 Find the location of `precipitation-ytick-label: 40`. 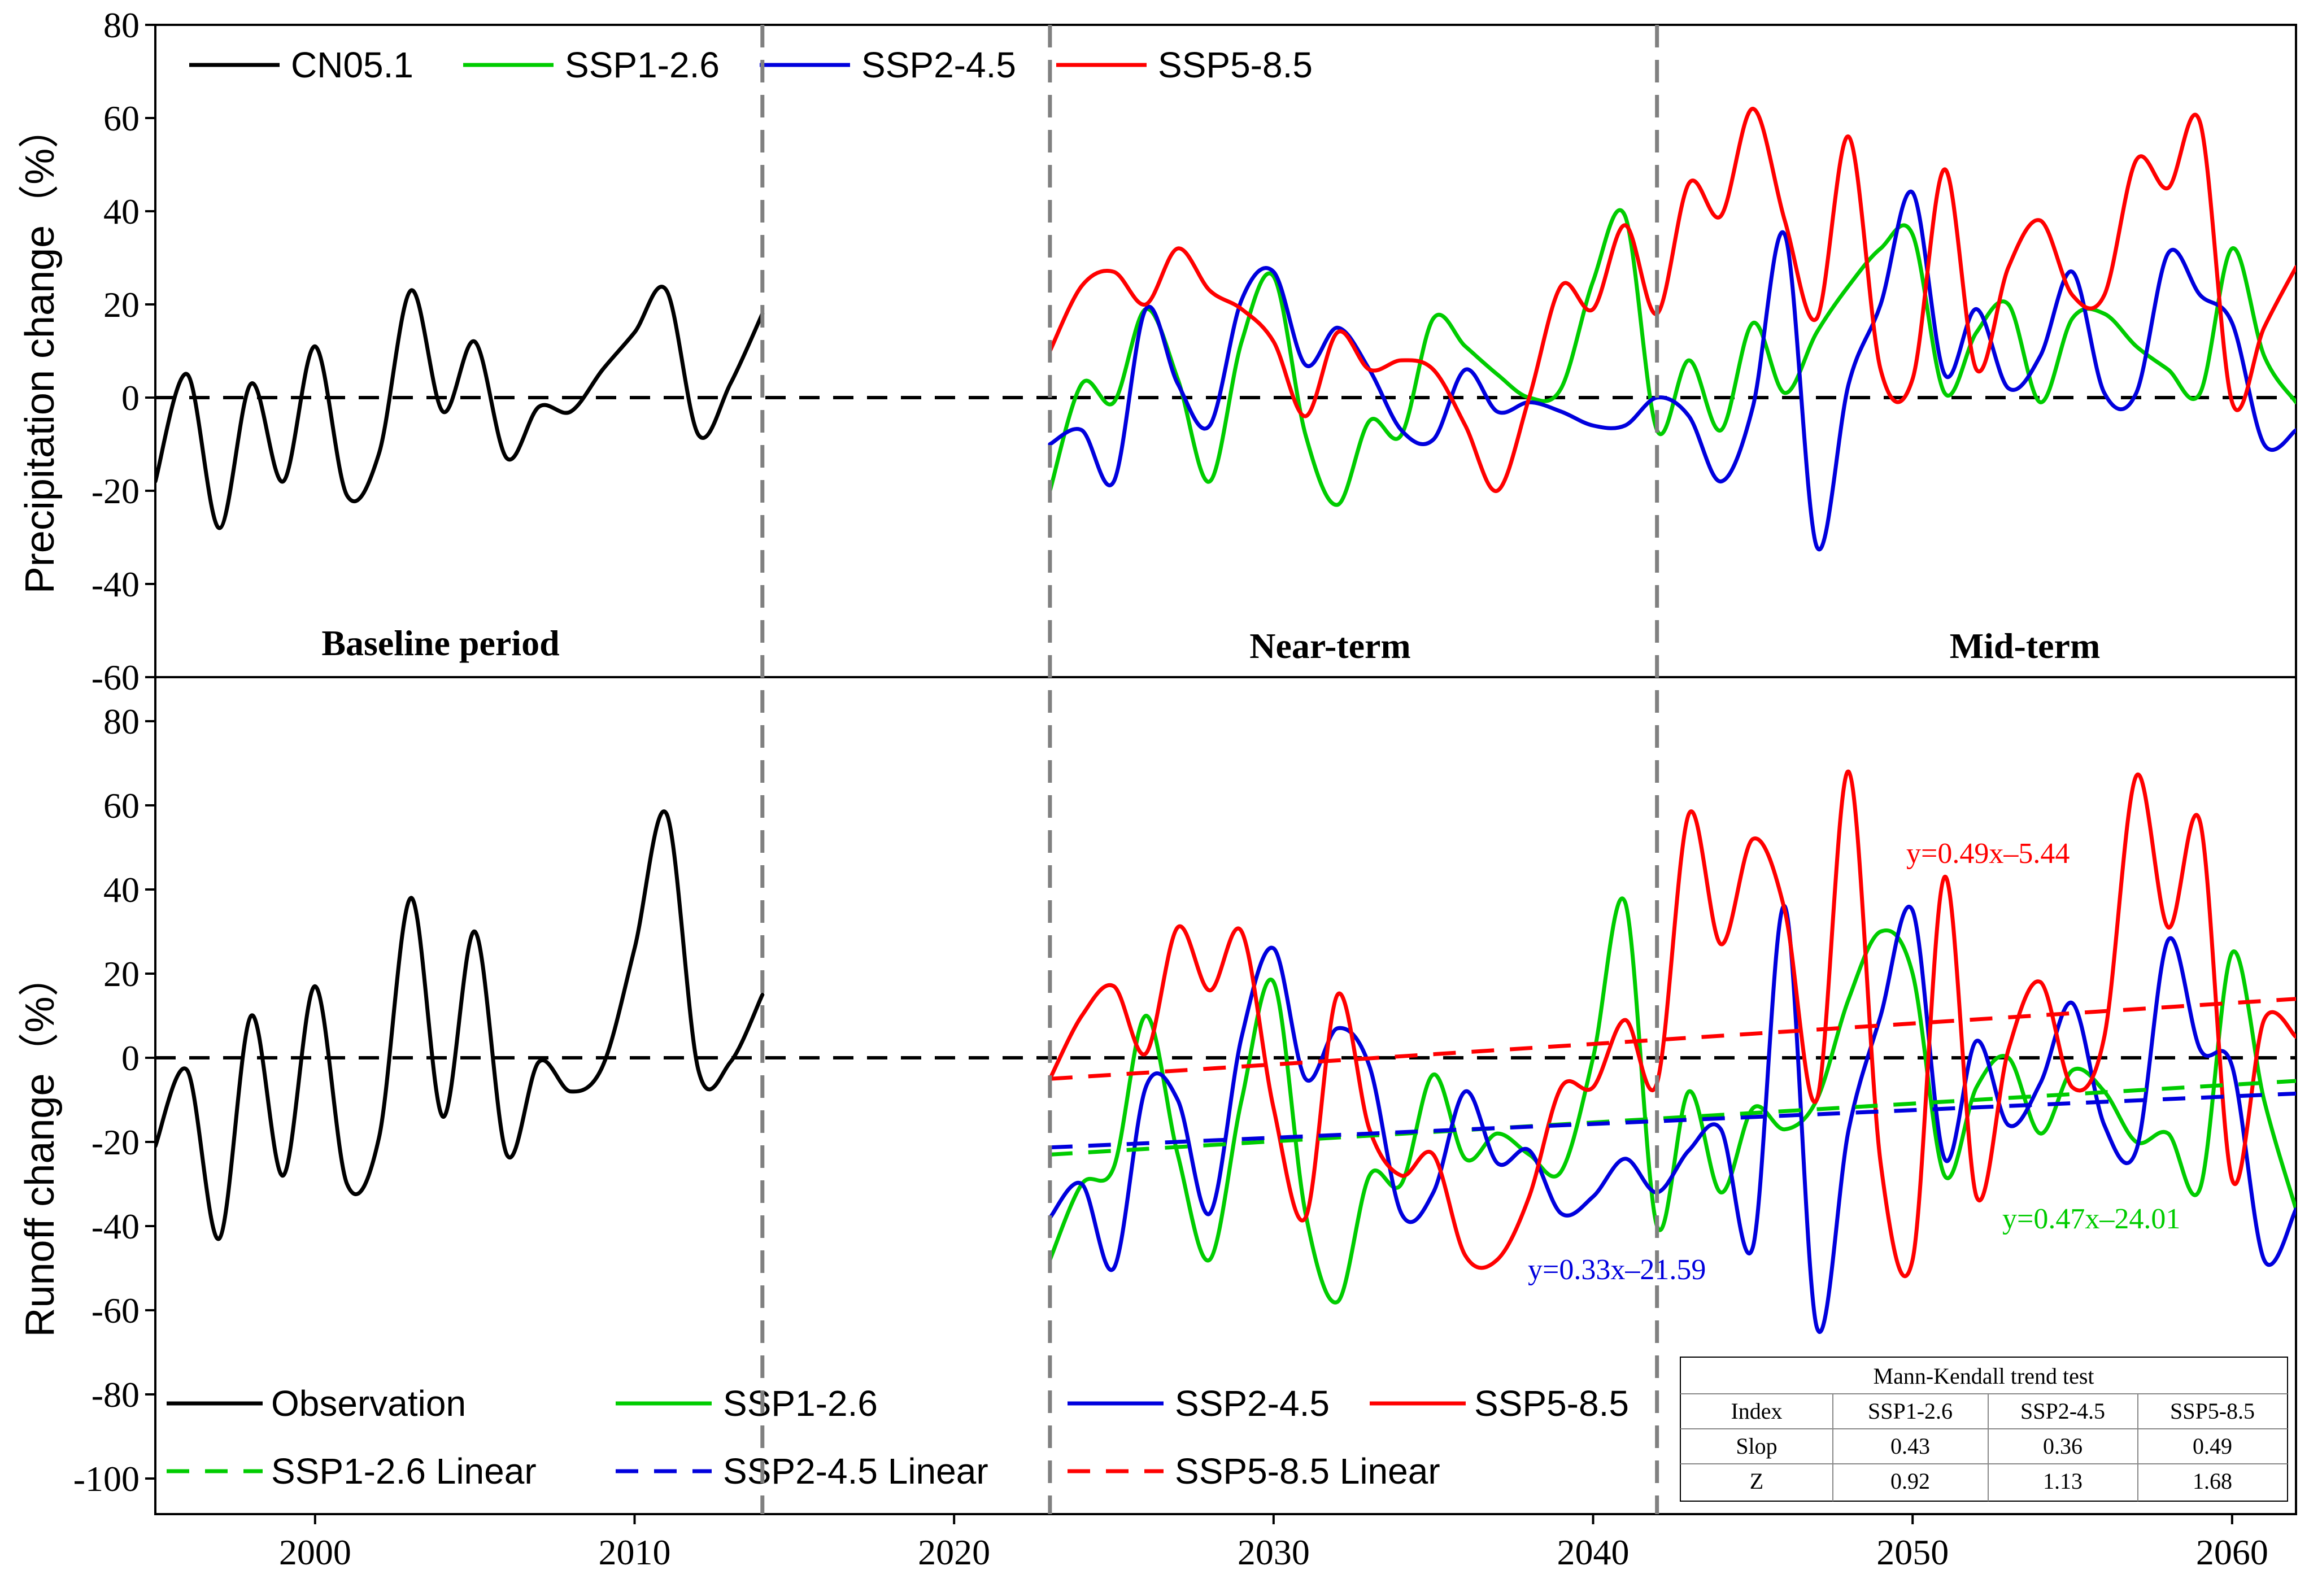

precipitation-ytick-label: 40 is located at coordinates (121, 211).